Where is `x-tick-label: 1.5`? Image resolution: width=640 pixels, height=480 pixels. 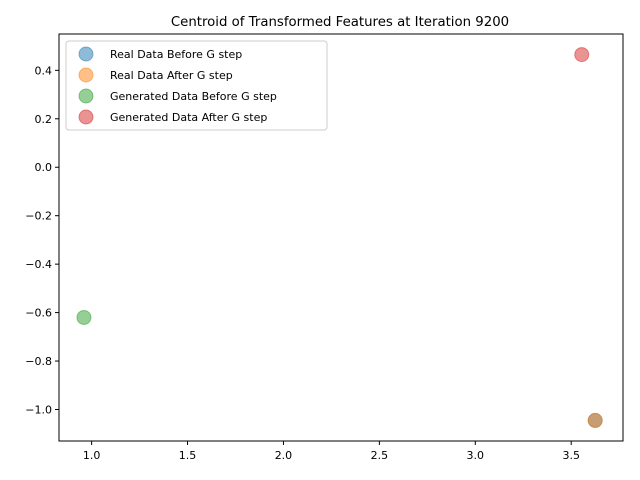 x-tick-label: 1.5 is located at coordinates (188, 455).